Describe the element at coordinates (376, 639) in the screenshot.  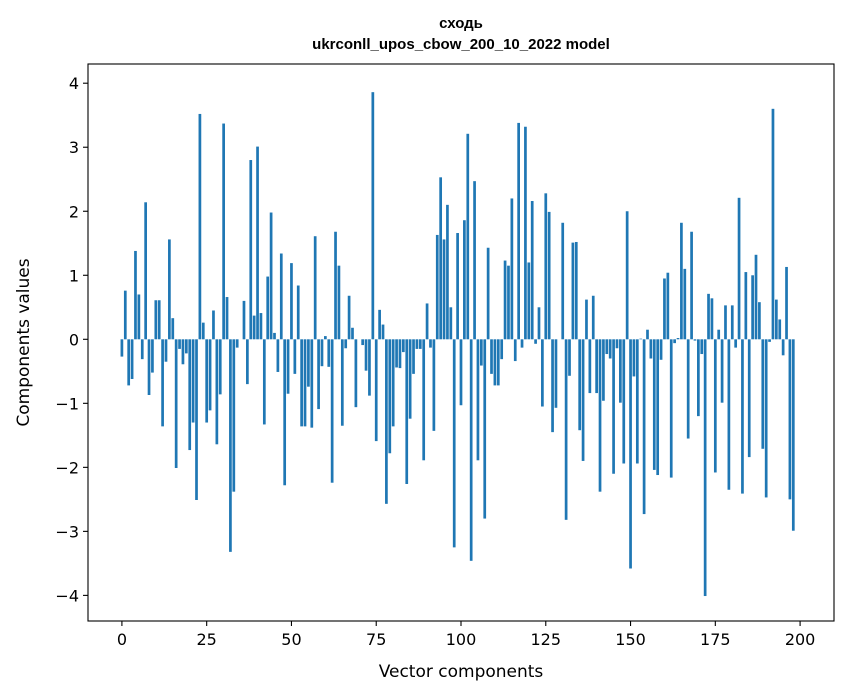
I see `x-tick-label-75: 75` at that location.